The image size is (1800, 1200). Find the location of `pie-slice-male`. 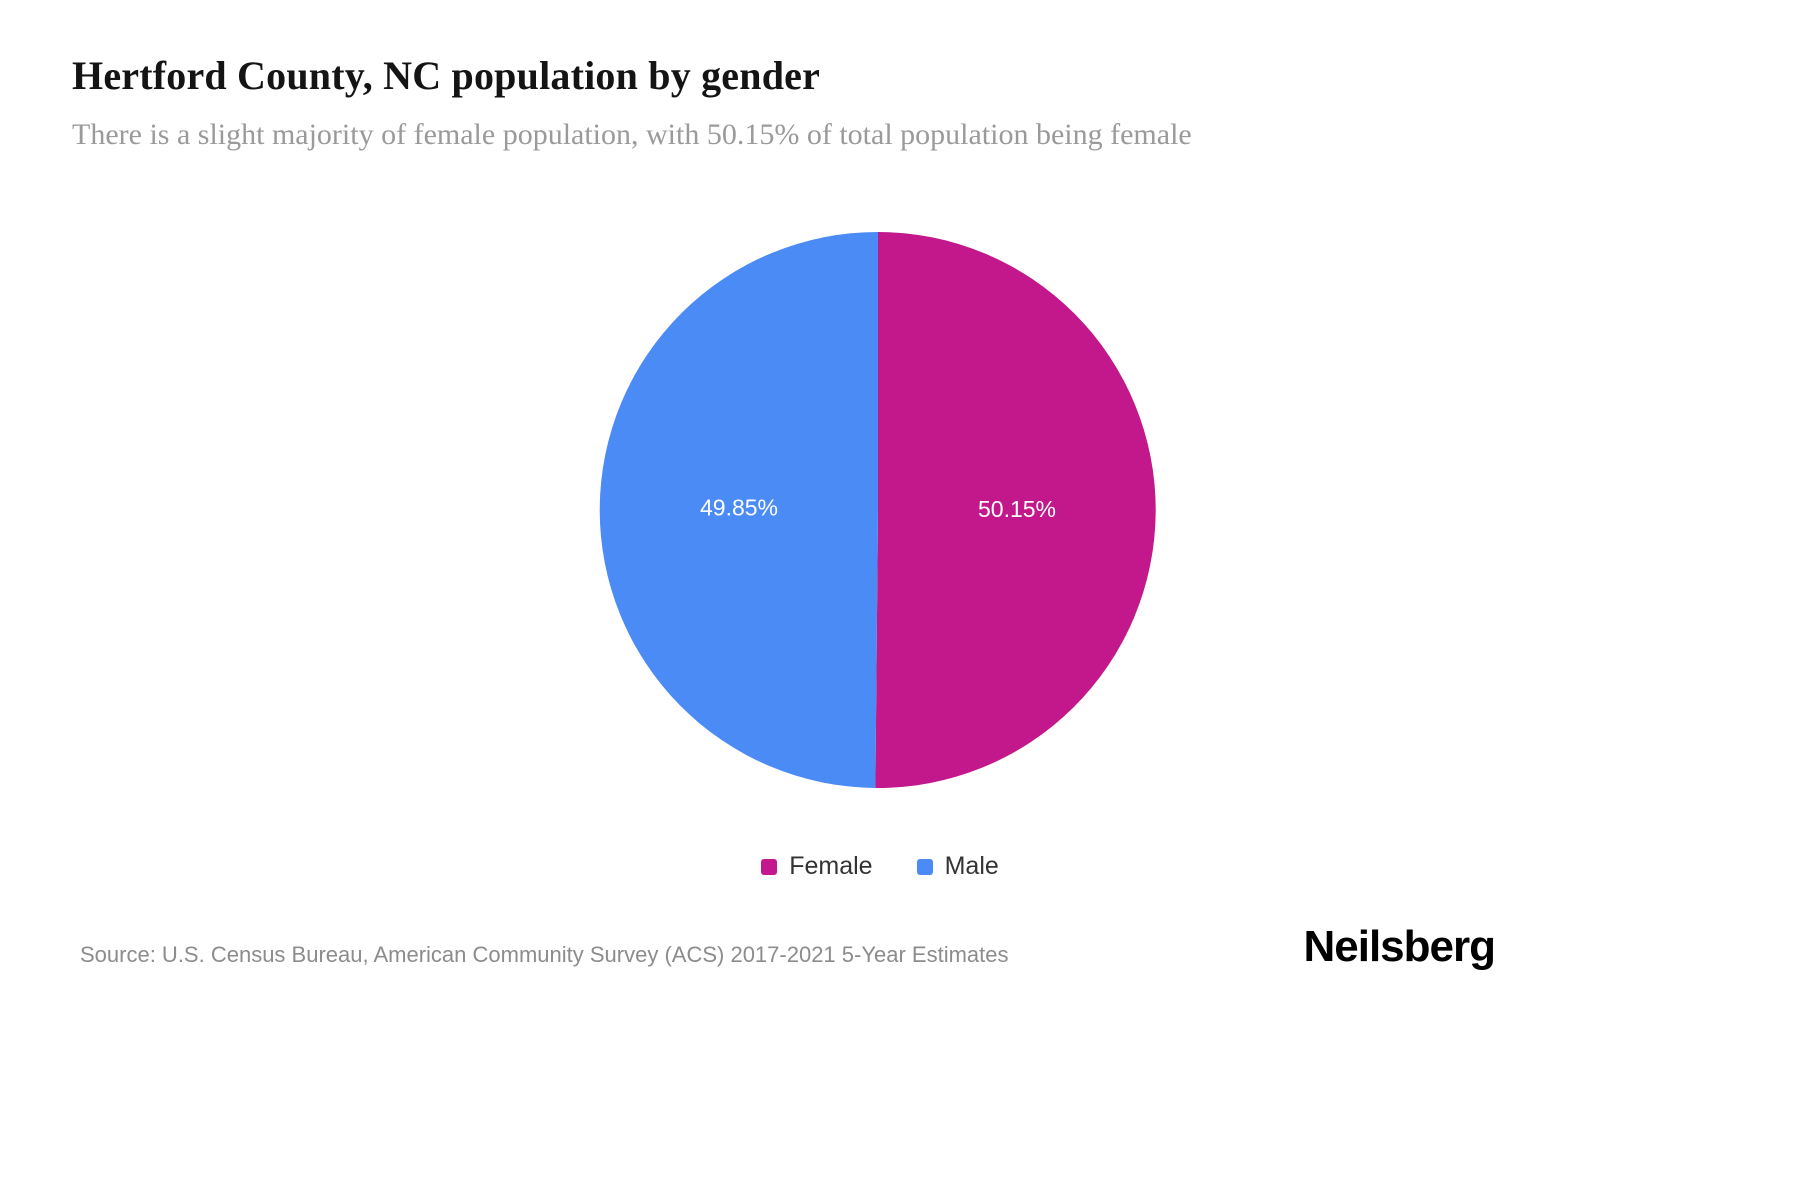

pie-slice-male is located at coordinates (738, 509).